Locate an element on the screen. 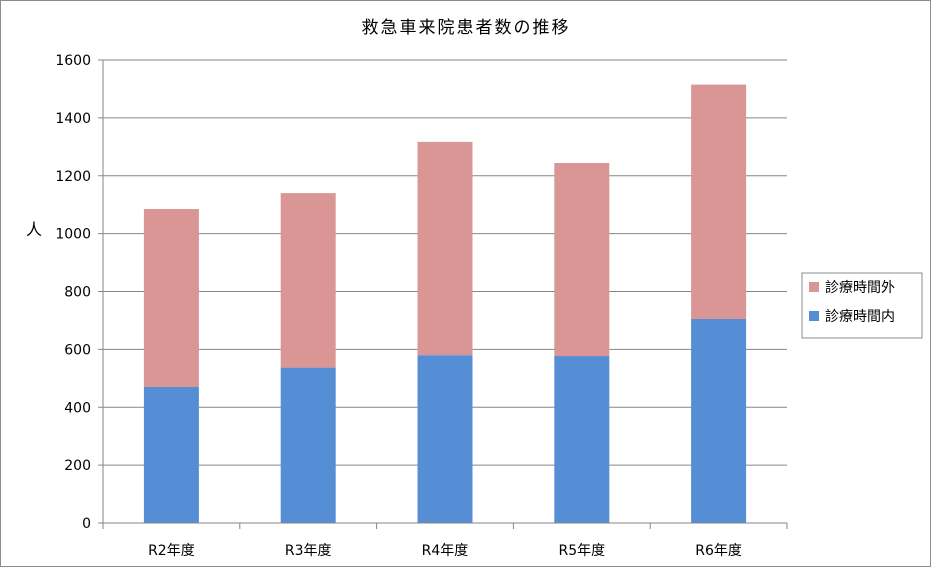 The image size is (931, 568). x-category-label: R4年度 is located at coordinates (445, 551).